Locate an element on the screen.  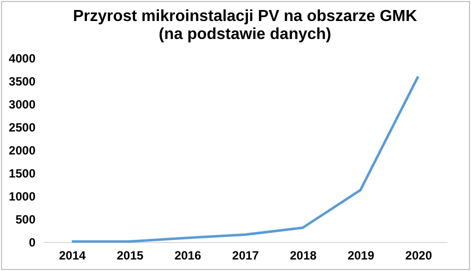
y-tick-label: 2500 is located at coordinates (22, 127).